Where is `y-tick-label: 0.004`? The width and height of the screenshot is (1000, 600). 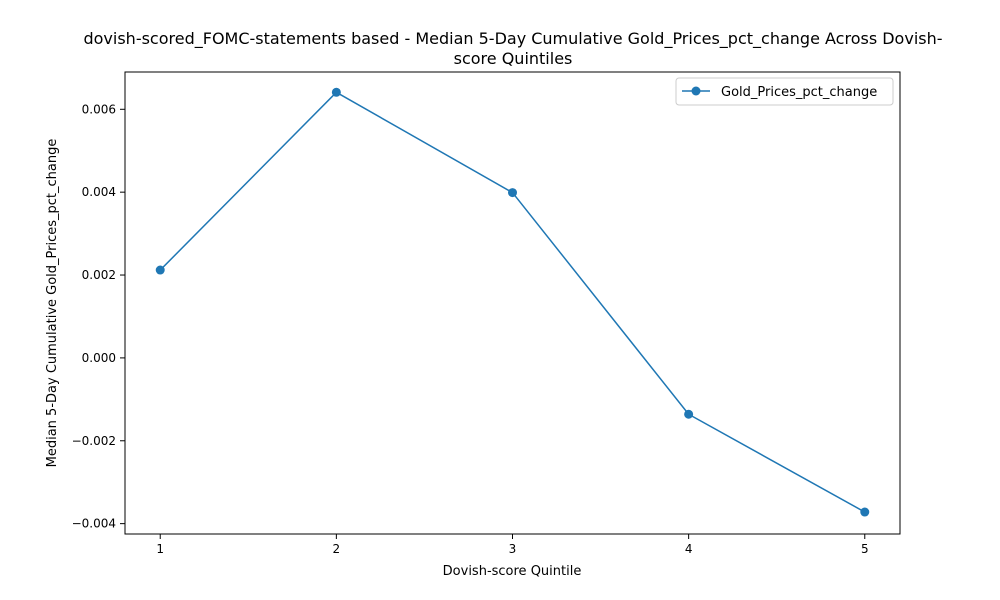
y-tick-label: 0.004 is located at coordinates (99, 192).